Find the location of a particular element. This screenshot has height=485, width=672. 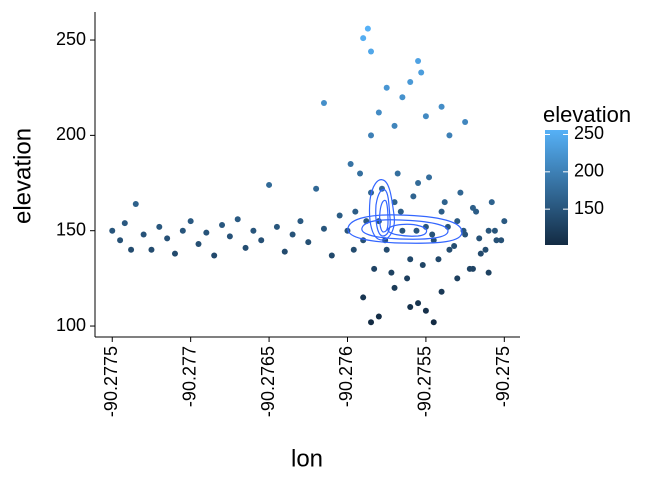

y-tick-label: 100 is located at coordinates (71, 325).